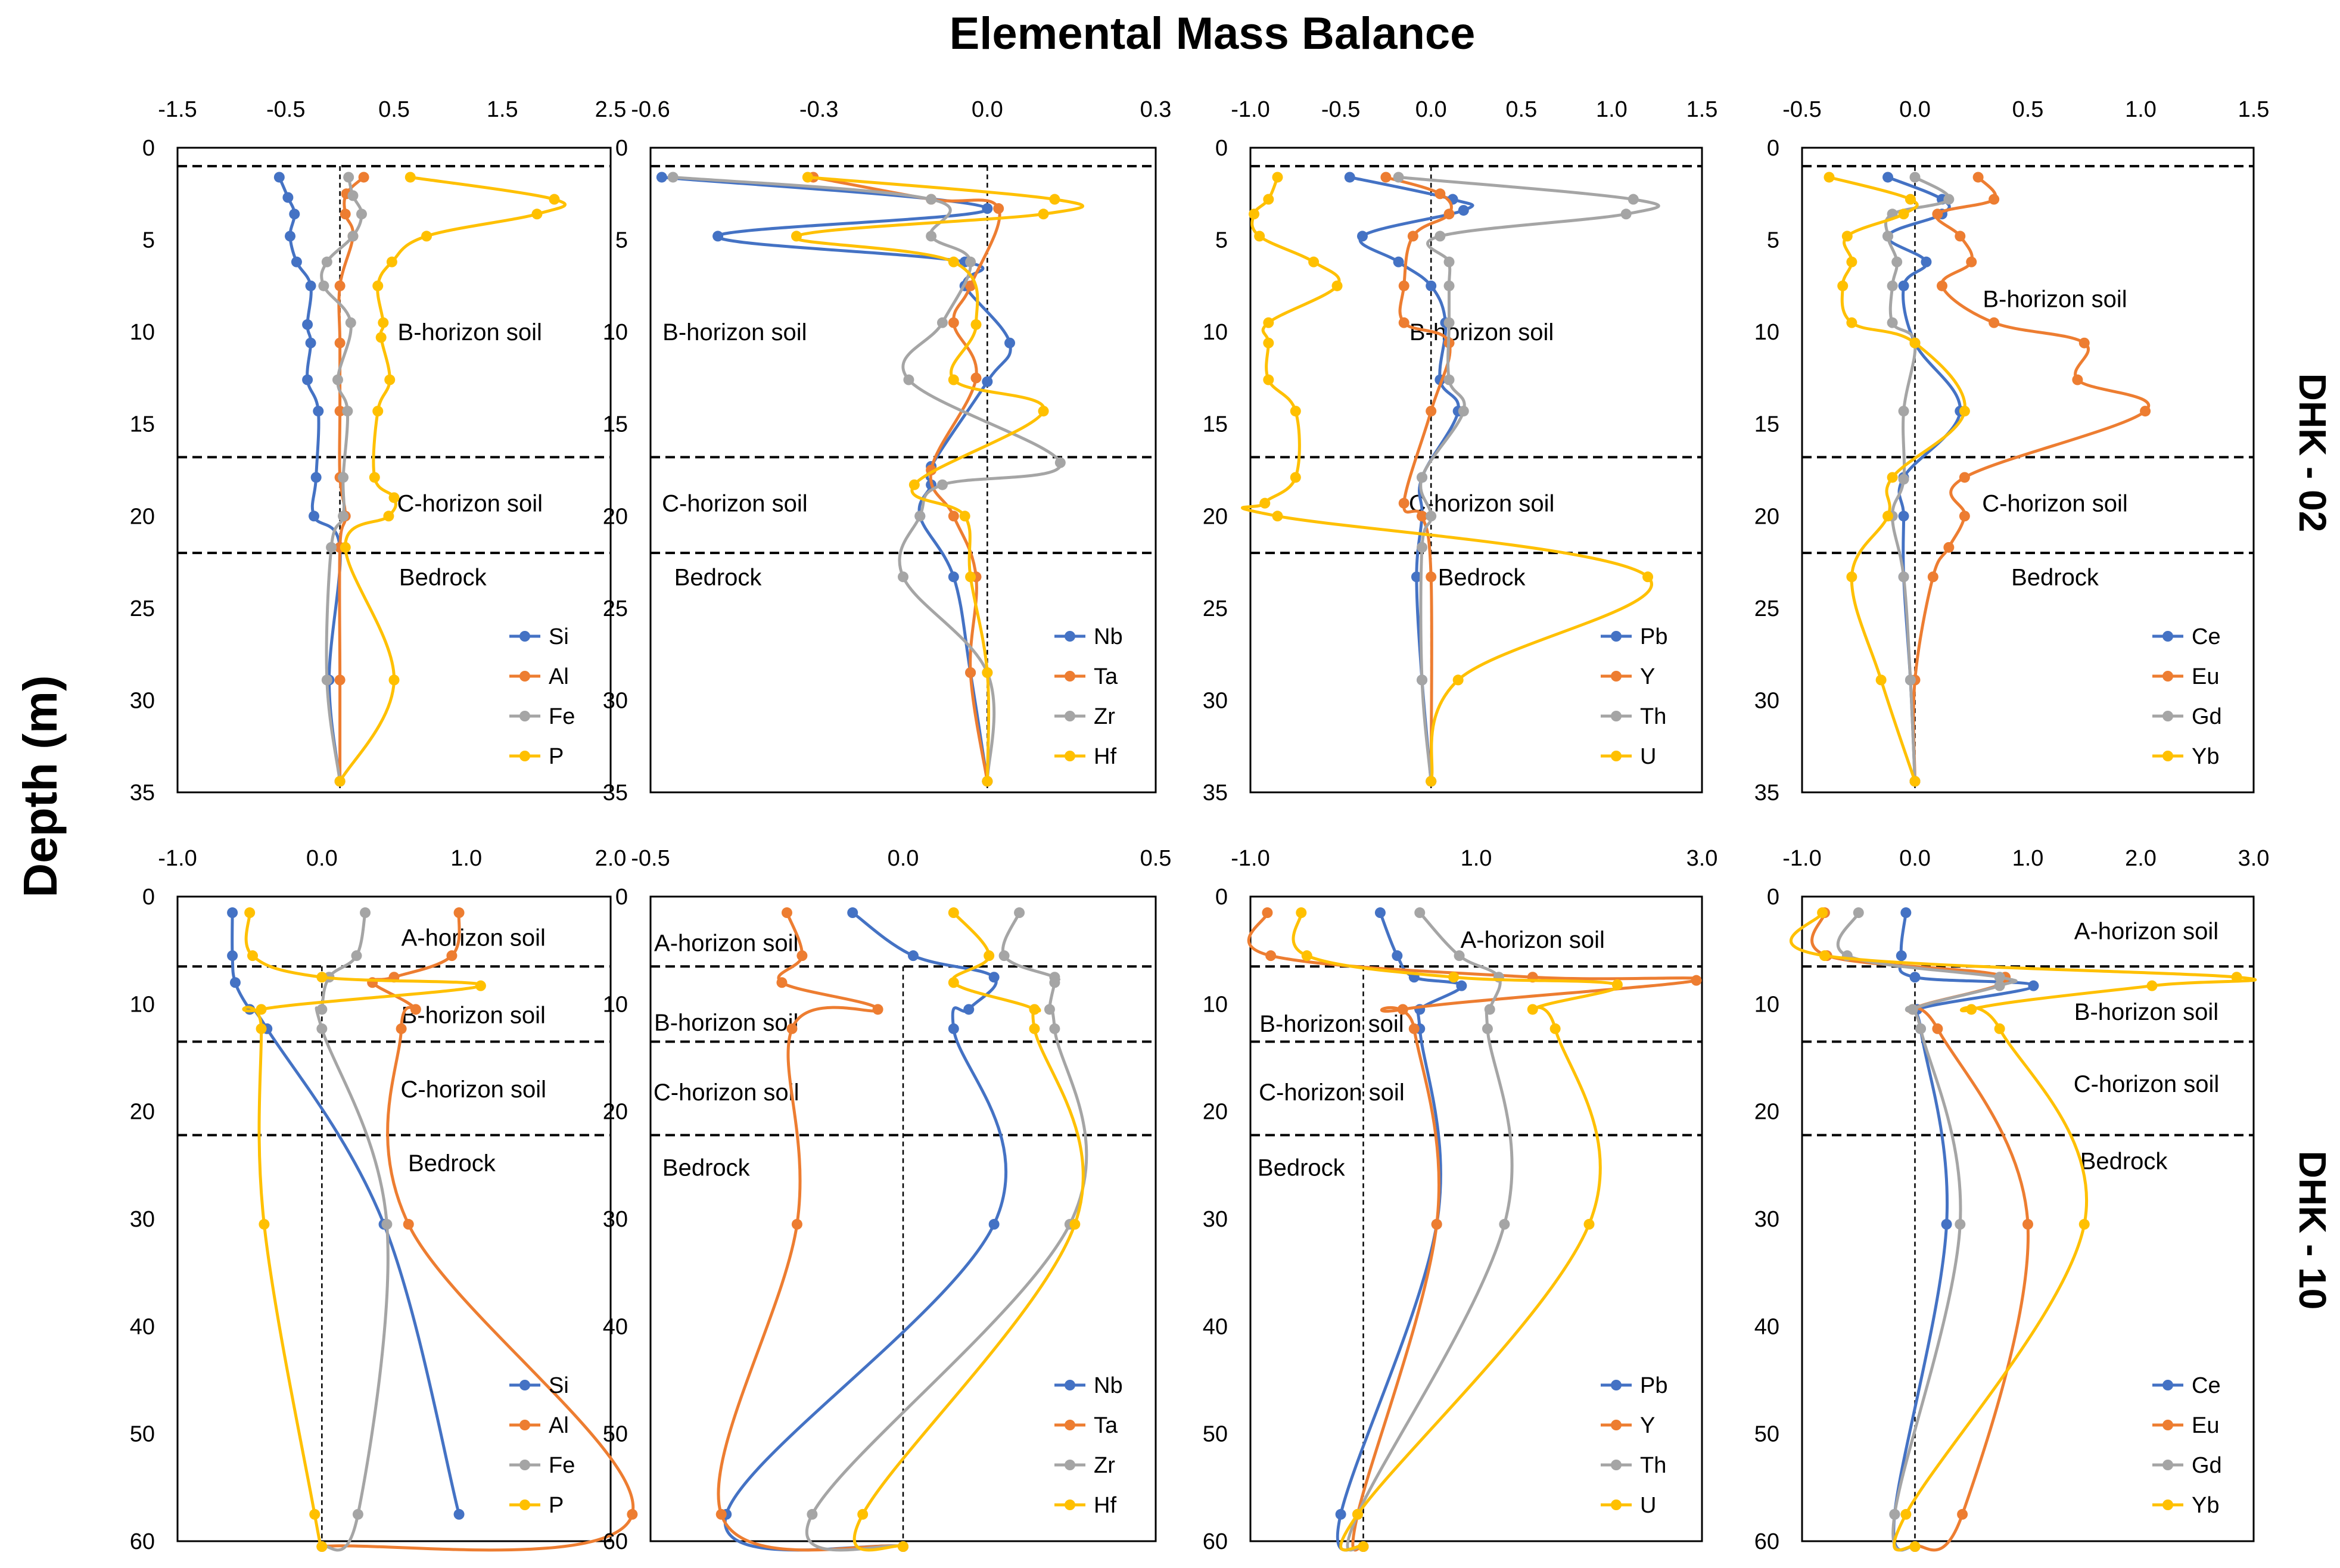 This screenshot has width=2340, height=1568. What do you see at coordinates (615, 424) in the screenshot?
I see `y-tick-label: 15` at bounding box center [615, 424].